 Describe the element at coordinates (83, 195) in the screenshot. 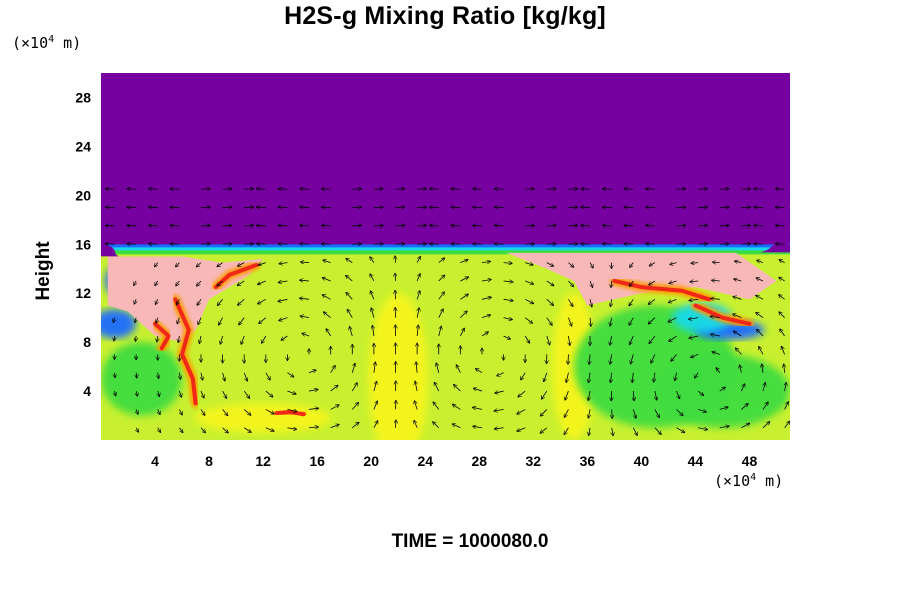

I see `y-tick-label: 20` at that location.